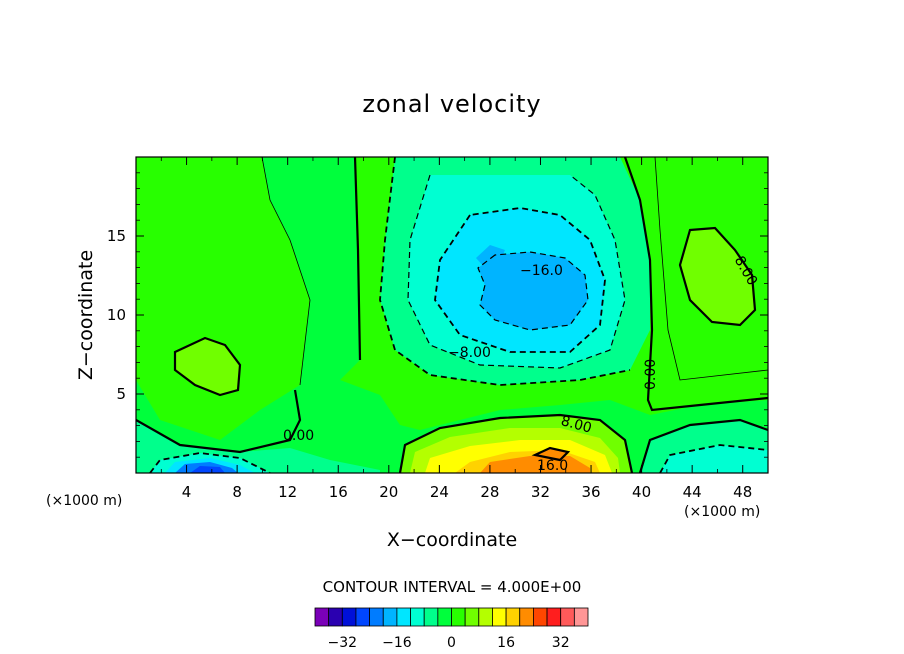  What do you see at coordinates (469, 353) in the screenshot?
I see `contour-label: −8.00` at bounding box center [469, 353].